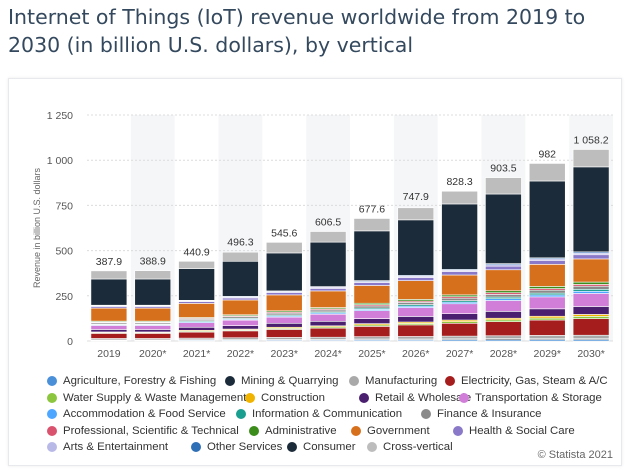  What do you see at coordinates (293, 397) in the screenshot?
I see `legend-label: Construction` at bounding box center [293, 397].